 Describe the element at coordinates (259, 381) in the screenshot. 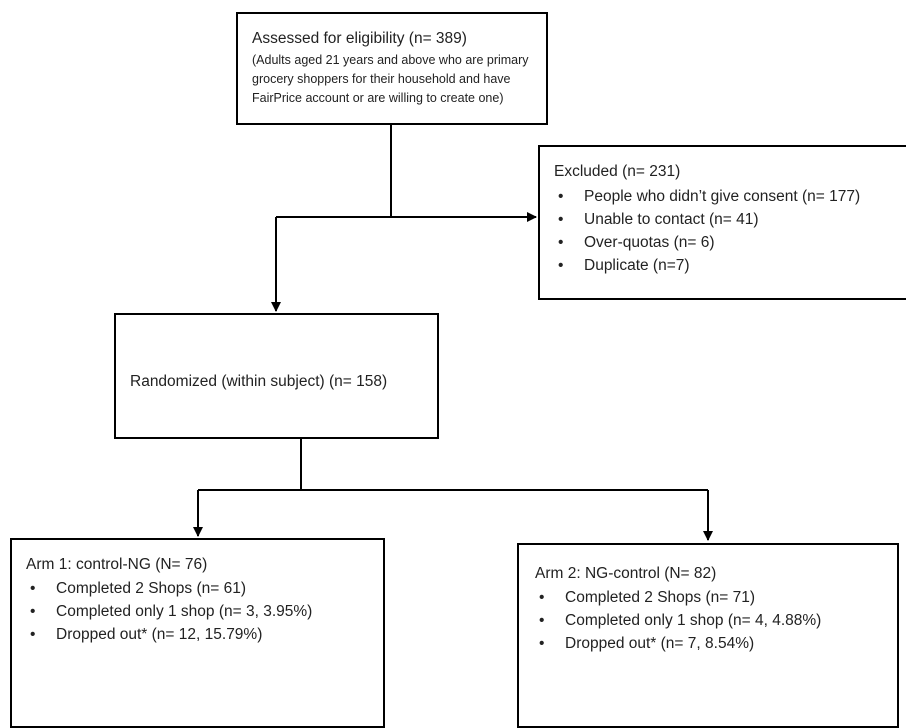

I see `randomized-title: Randomized (within subject) (n= 158)` at that location.